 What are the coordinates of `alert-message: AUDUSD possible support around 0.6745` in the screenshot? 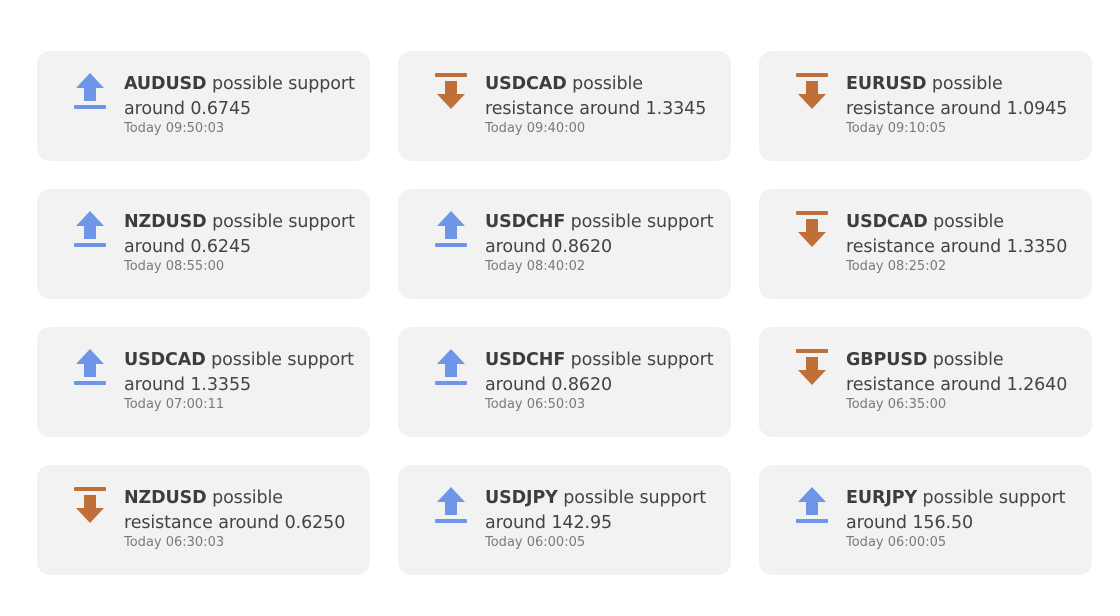 It's located at (244, 97).